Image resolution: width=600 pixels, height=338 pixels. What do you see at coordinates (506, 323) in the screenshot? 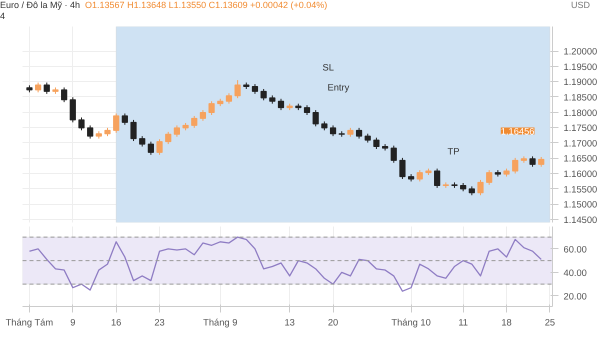
I see `x-tick-label: 18` at bounding box center [506, 323].